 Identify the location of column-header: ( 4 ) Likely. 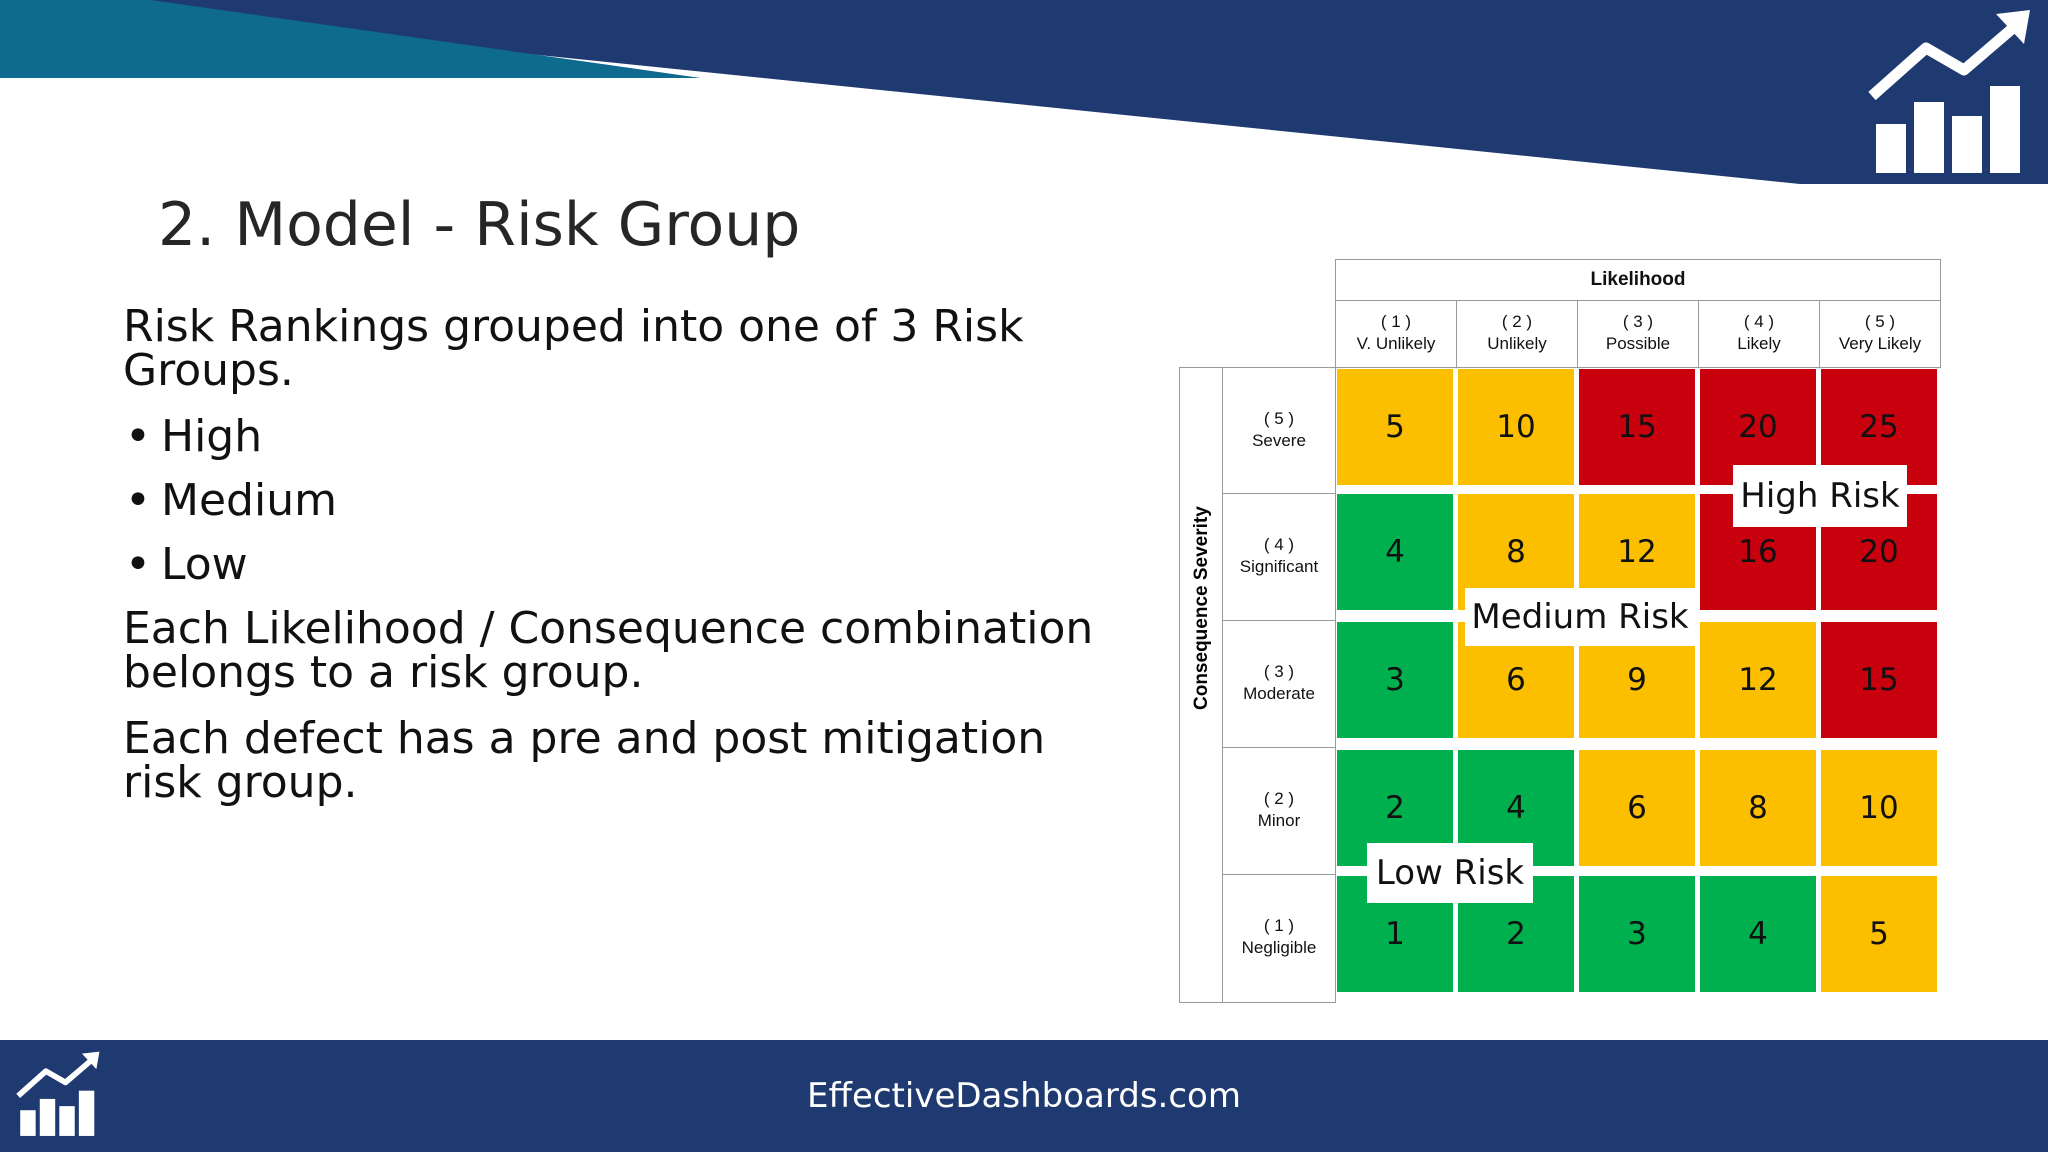
(1759, 334).